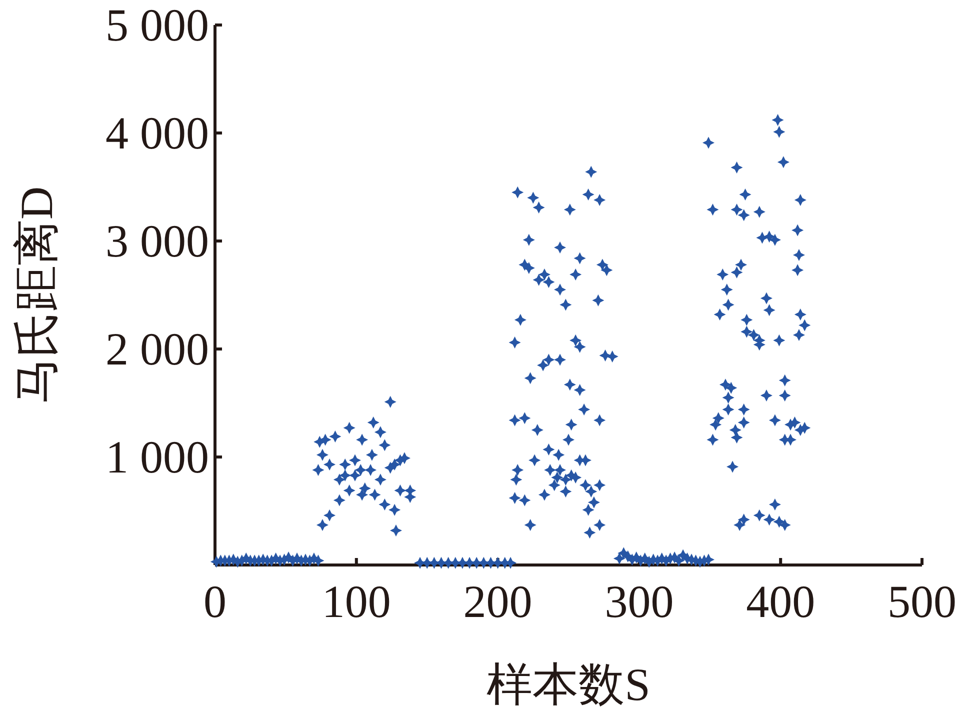  I want to click on y-tick-label: 4 000, so click(157, 133).